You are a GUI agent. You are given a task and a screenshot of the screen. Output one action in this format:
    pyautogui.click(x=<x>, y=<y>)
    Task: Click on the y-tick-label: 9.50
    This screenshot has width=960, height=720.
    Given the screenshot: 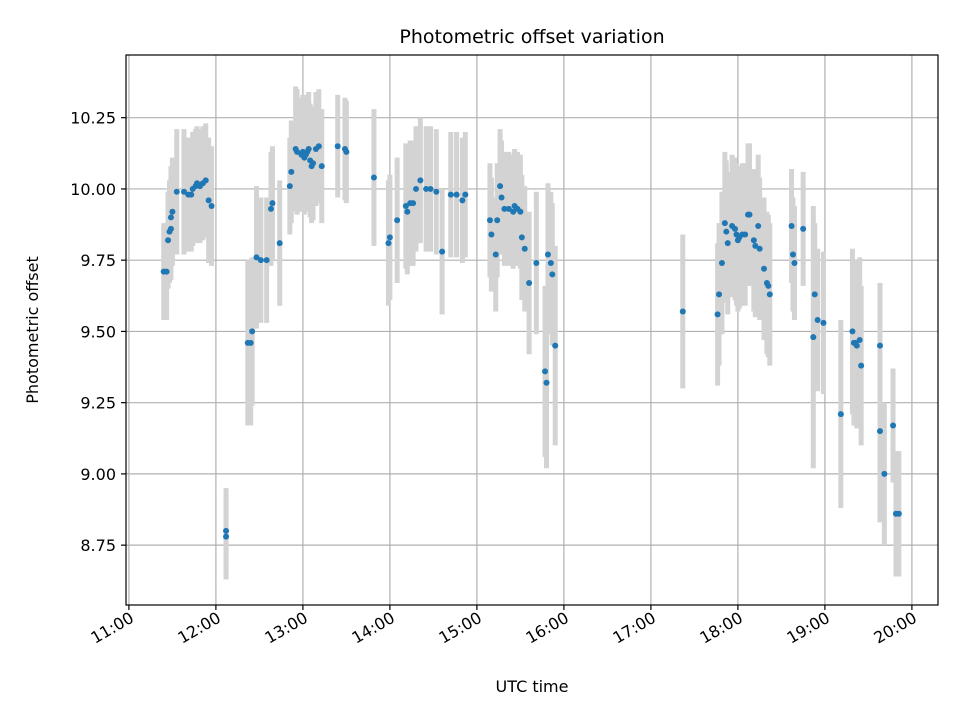 What is the action you would take?
    pyautogui.click(x=98, y=331)
    